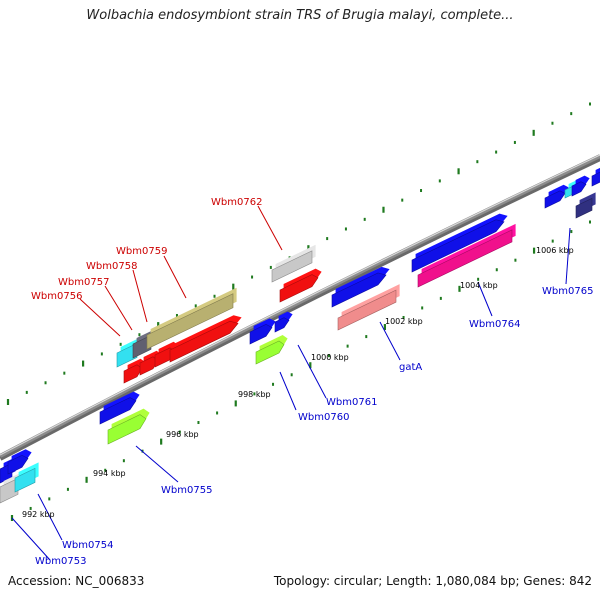 This screenshot has height=600, width=600. I want to click on ruler-label: 998 kbp, so click(254, 394).